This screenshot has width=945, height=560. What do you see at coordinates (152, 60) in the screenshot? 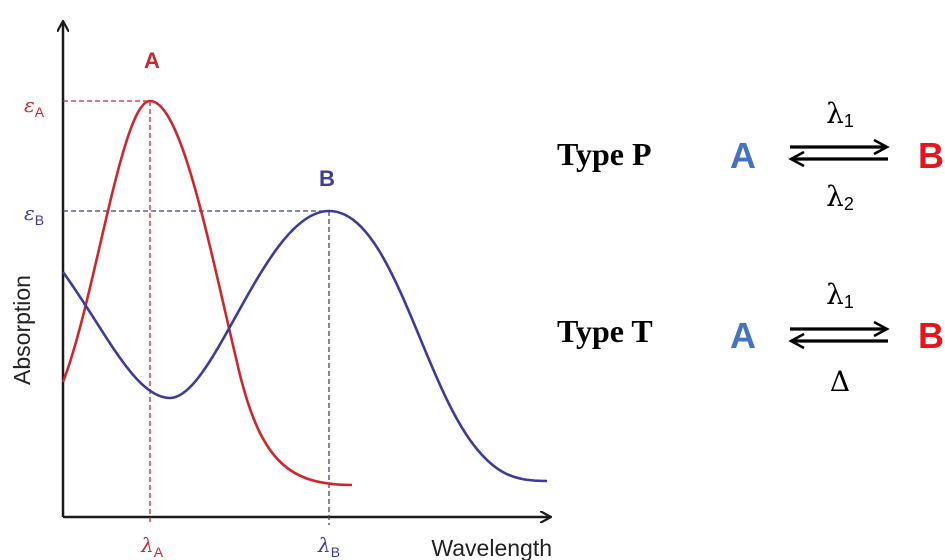
I see `curve-a-label: A` at bounding box center [152, 60].